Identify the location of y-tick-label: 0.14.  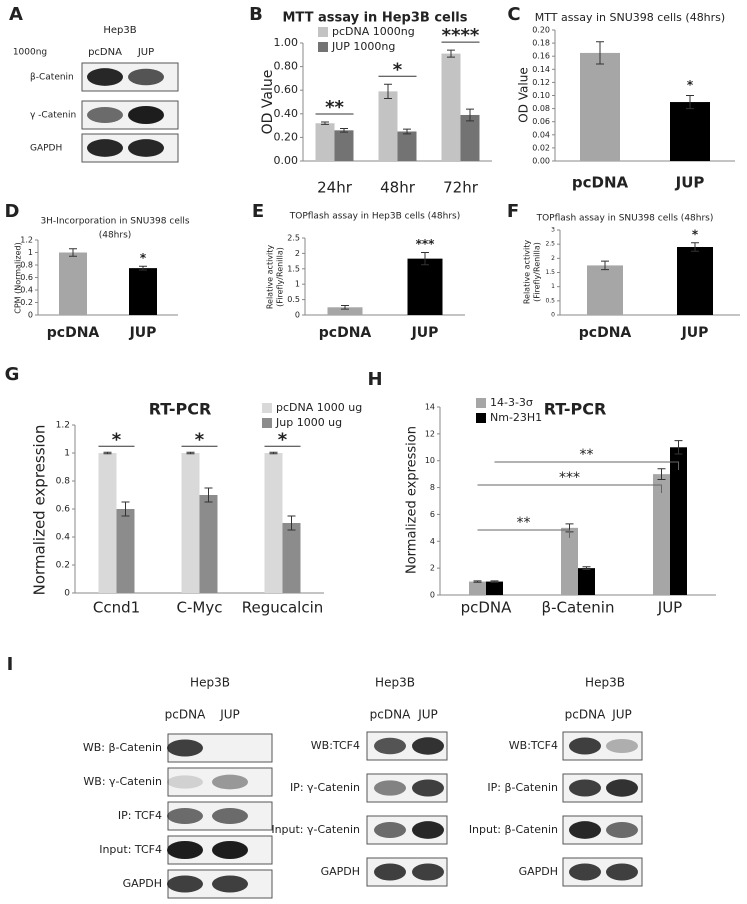
(541, 69).